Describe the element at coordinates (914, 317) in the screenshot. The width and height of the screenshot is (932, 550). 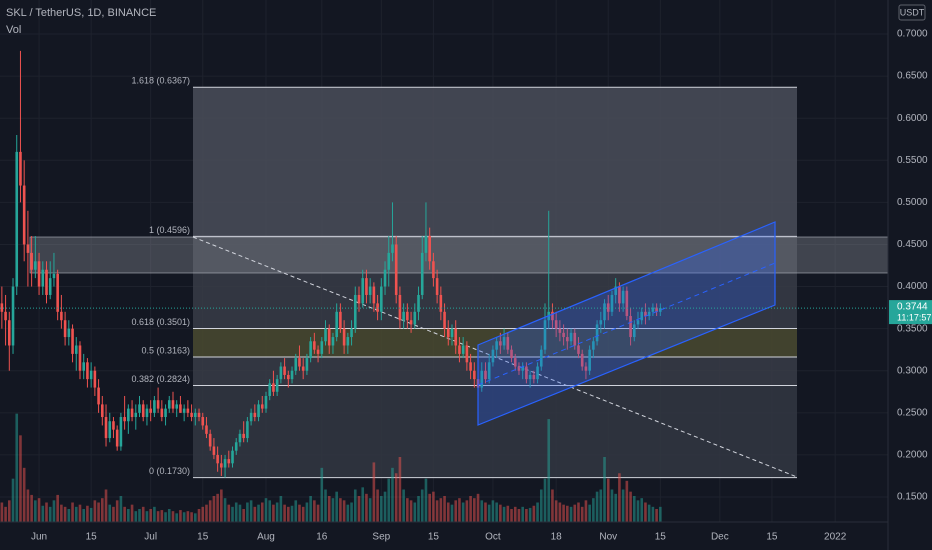
I see `countdown: 11:17:57` at that location.